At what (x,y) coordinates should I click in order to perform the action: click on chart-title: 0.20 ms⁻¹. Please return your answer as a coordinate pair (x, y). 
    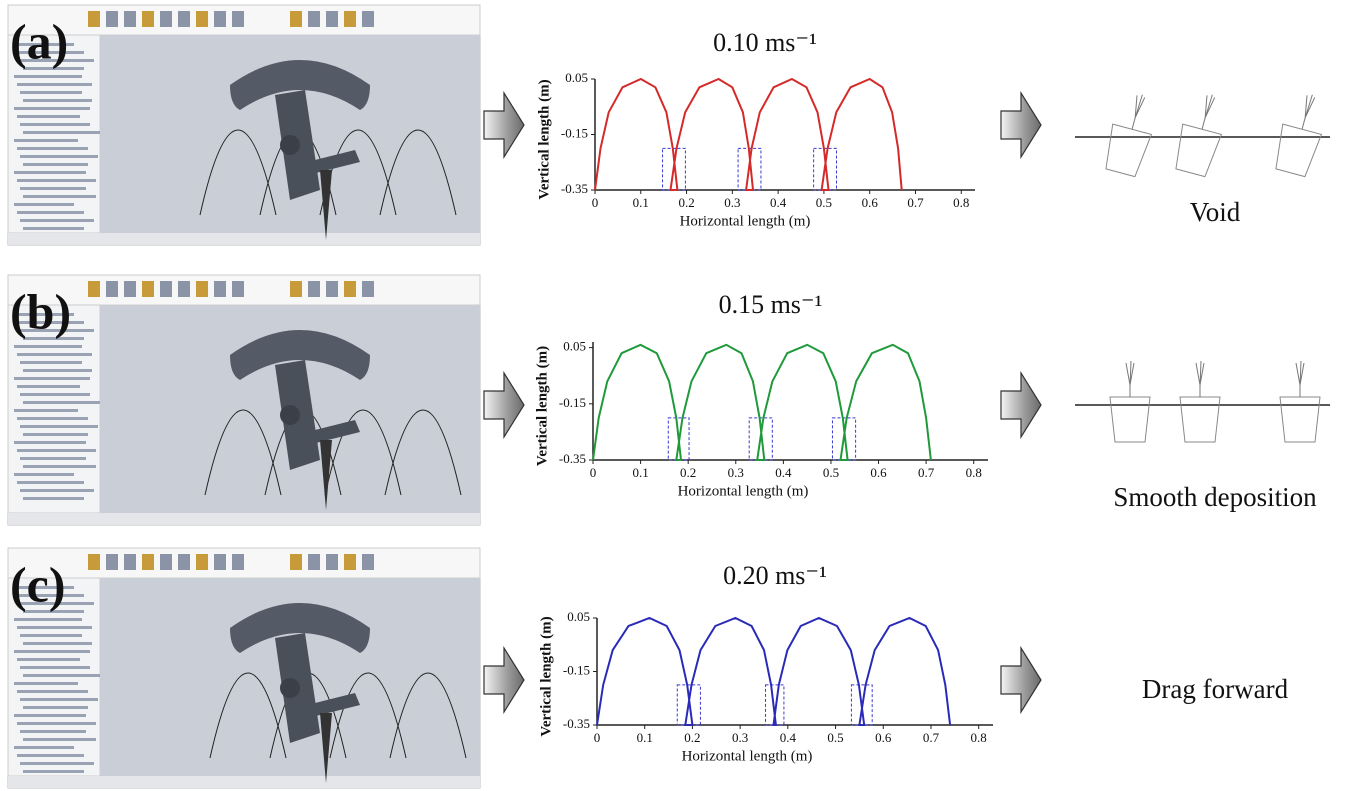
    Looking at the image, I should click on (775, 575).